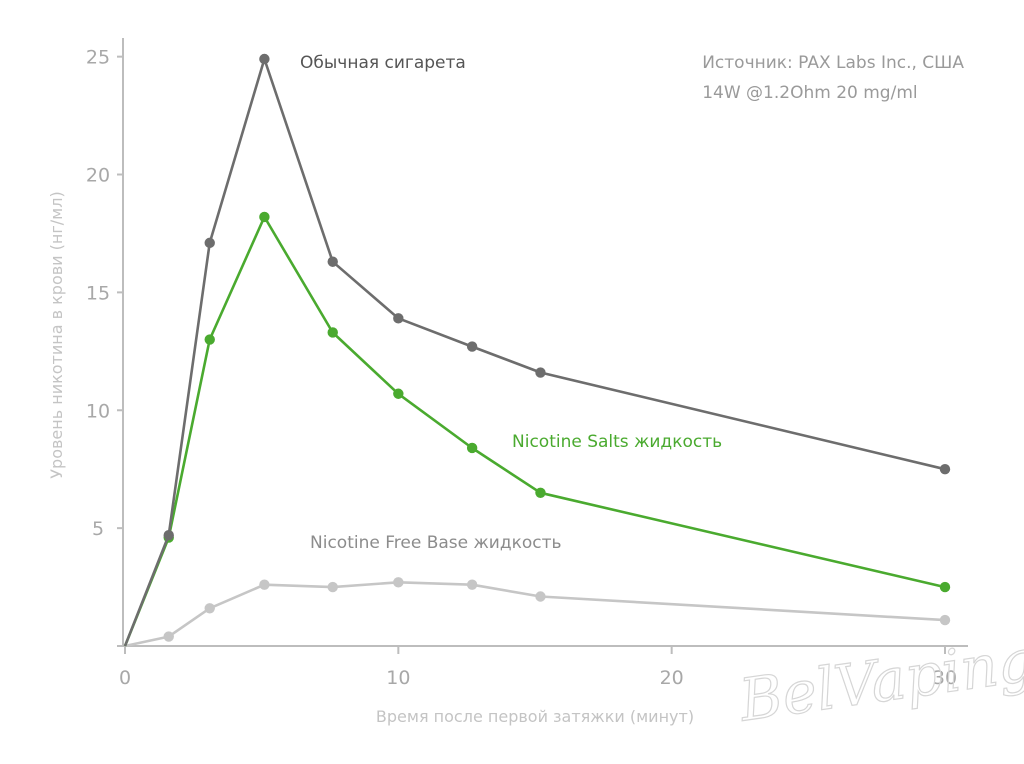  I want to click on y-tick-label: 20, so click(98, 176).